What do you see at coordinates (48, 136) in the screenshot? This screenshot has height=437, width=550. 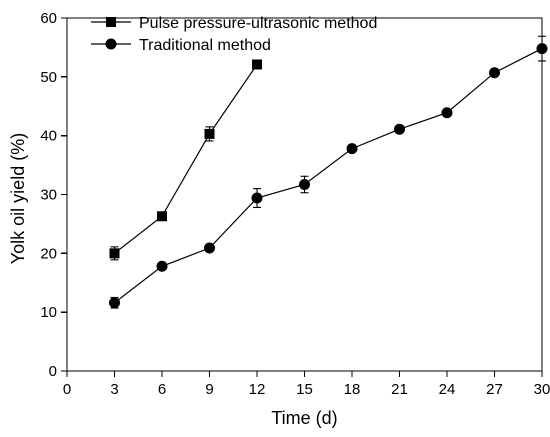 I see `y-tick-label: 40` at bounding box center [48, 136].